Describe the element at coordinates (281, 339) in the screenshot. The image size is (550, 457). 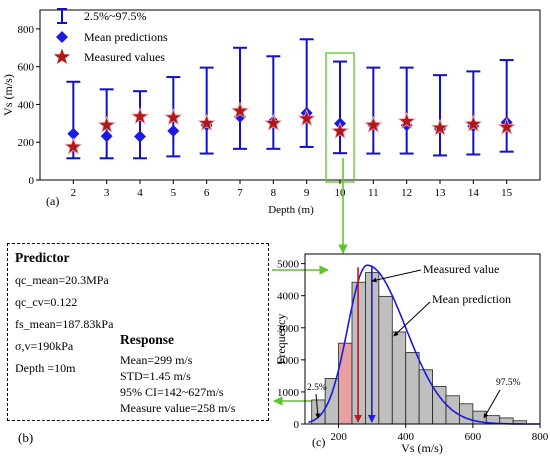
I see `chart-c-y-axis-label: Frequency` at that location.